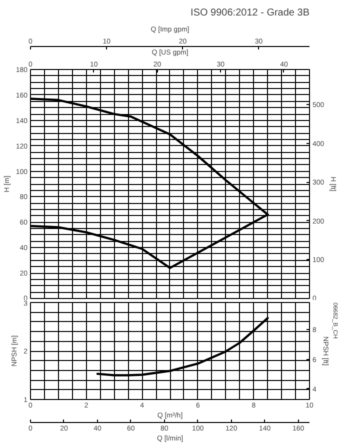 This screenshot has height=445, width=343. What do you see at coordinates (250, 13) in the screenshot?
I see `chart-title: ISO 9906:2012 - Grade 3B` at bounding box center [250, 13].